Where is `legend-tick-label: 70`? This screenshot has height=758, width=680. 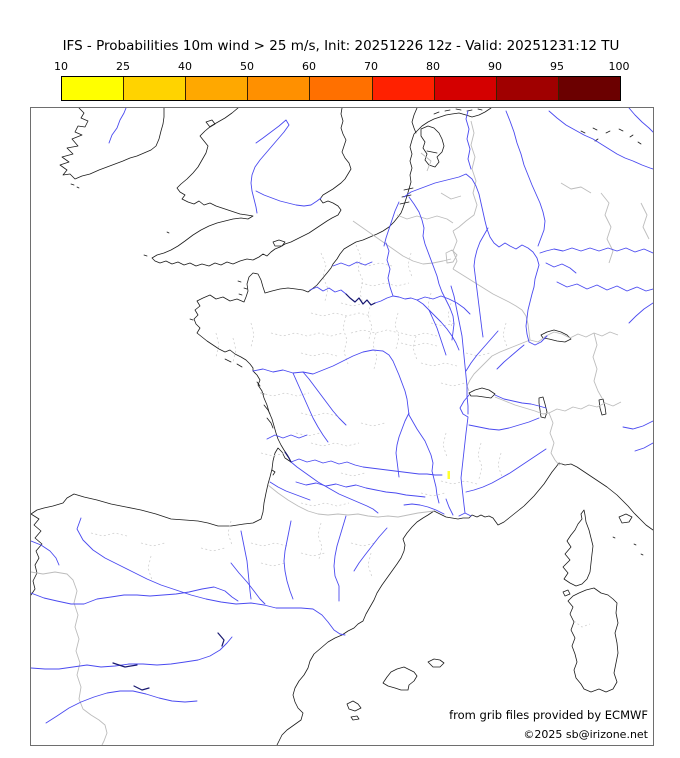 legend-tick-label: 70 is located at coordinates (371, 66).